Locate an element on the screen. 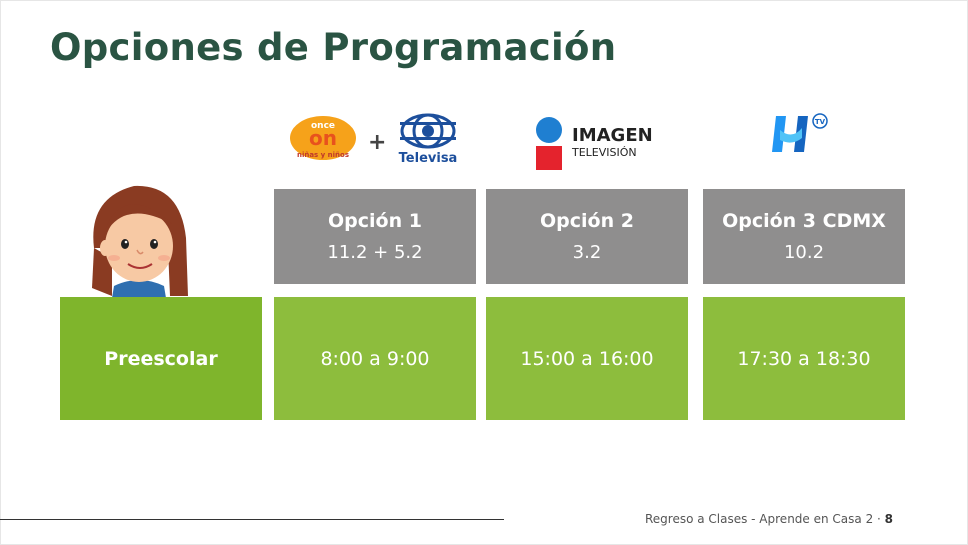 The image size is (968, 545). time-text: 15:00 a 16:00 is located at coordinates (587, 358).